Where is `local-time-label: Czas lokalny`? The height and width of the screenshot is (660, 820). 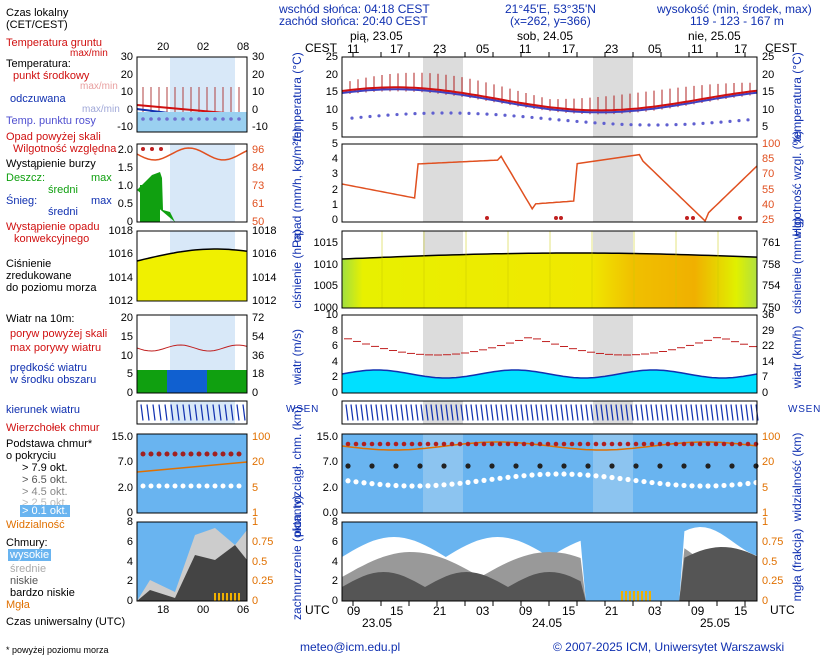
local-time-label: Czas lokalny is located at coordinates (37, 13).